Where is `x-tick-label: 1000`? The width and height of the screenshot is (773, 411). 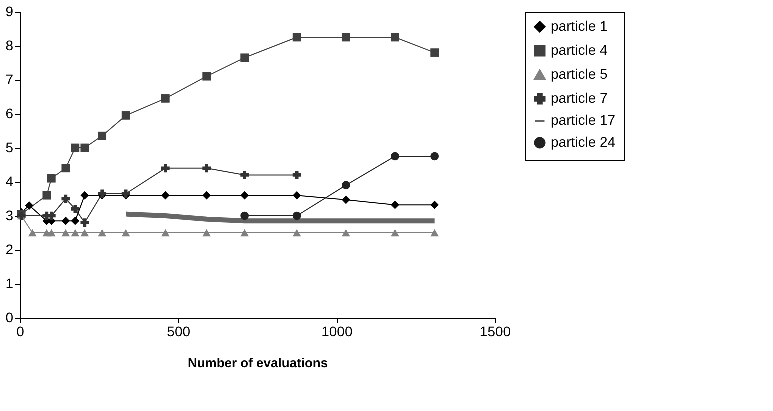
x-tick-label: 1000 is located at coordinates (337, 332).